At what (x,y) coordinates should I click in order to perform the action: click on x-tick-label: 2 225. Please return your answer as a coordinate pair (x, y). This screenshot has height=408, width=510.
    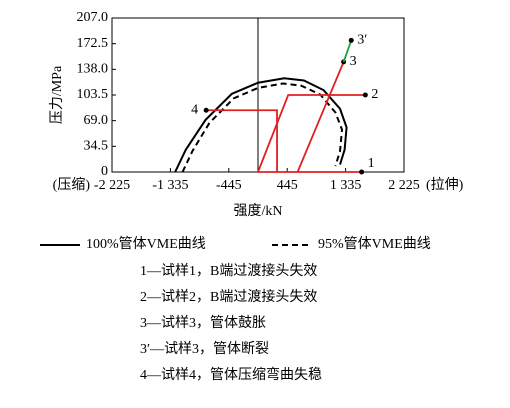
    Looking at the image, I should click on (404, 185).